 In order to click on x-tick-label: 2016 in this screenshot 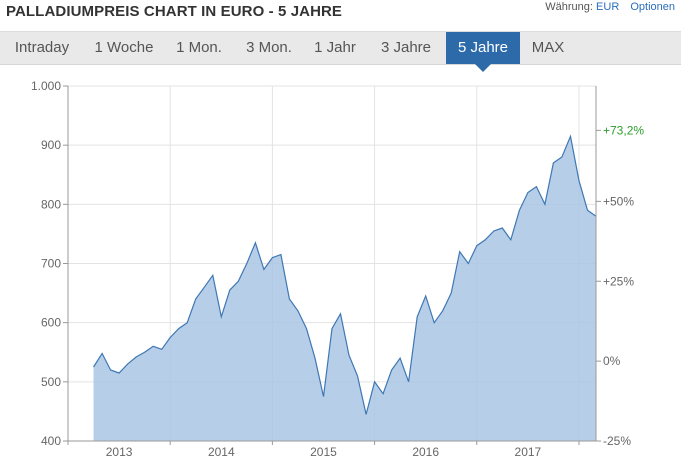, I will do `click(425, 451)`.